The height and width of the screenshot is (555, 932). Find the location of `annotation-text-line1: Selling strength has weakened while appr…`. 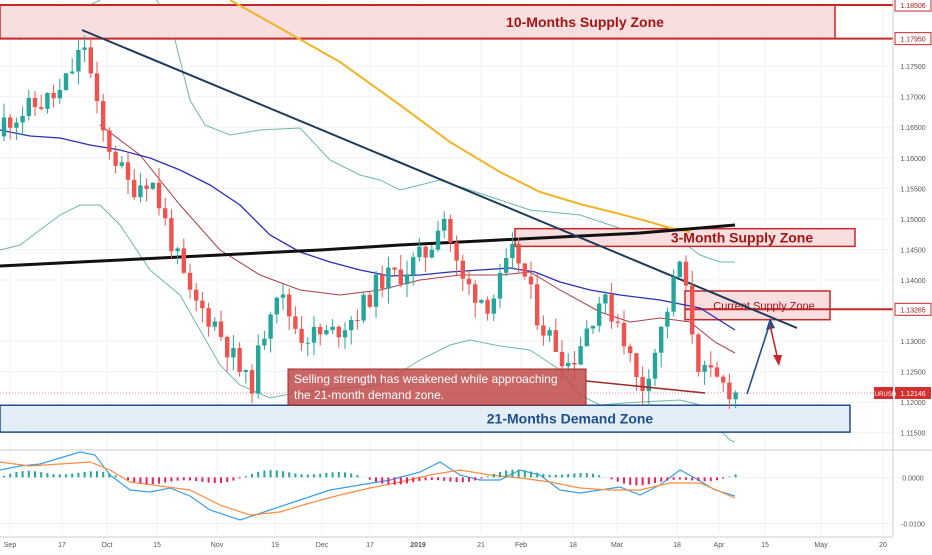

annotation-text-line1: Selling strength has weakened while appr… is located at coordinates (426, 379).